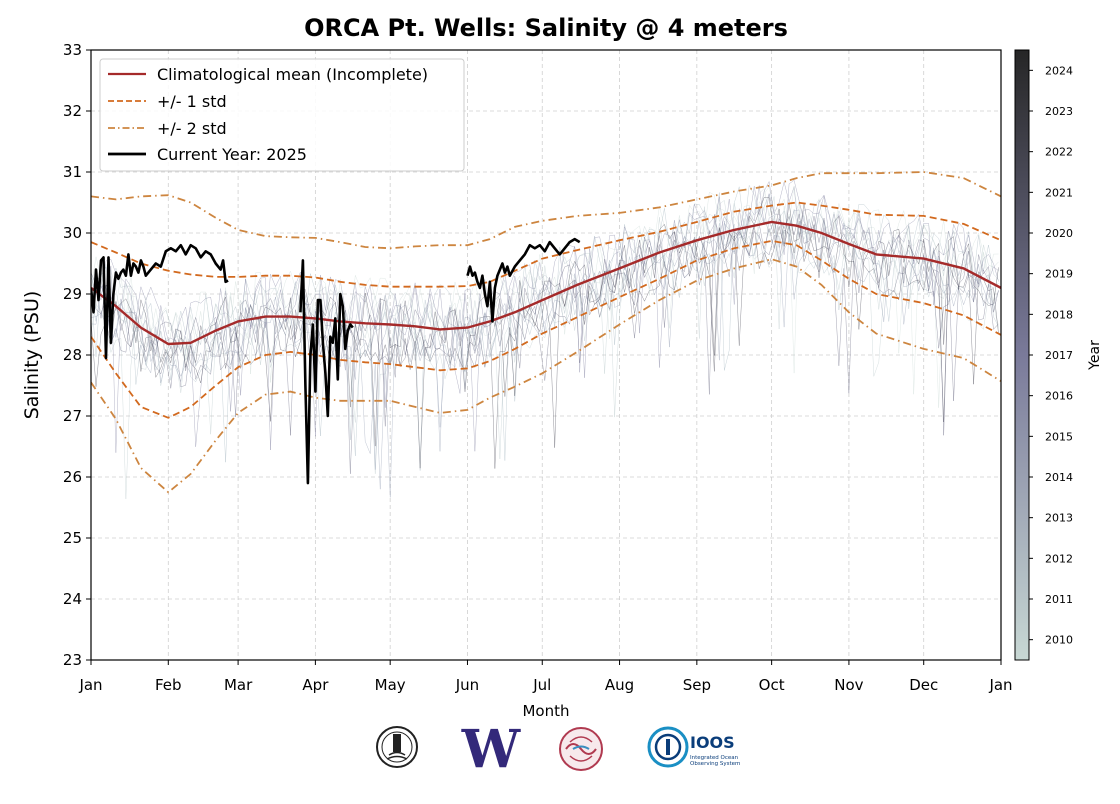 Image resolution: width=1120 pixels, height=804 pixels. I want to click on x-tick-label: Sep, so click(697, 685).